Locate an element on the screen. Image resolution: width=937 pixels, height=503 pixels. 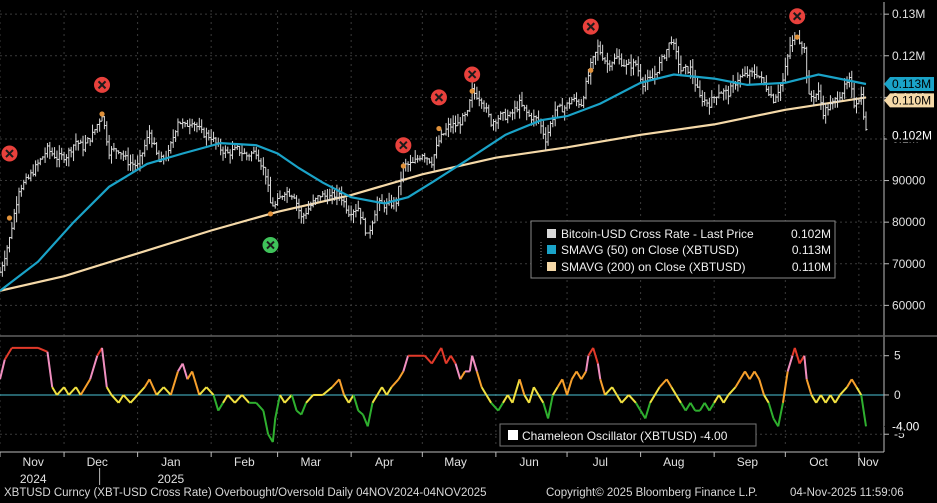
price-tick-label: 0.13M is located at coordinates (908, 14).